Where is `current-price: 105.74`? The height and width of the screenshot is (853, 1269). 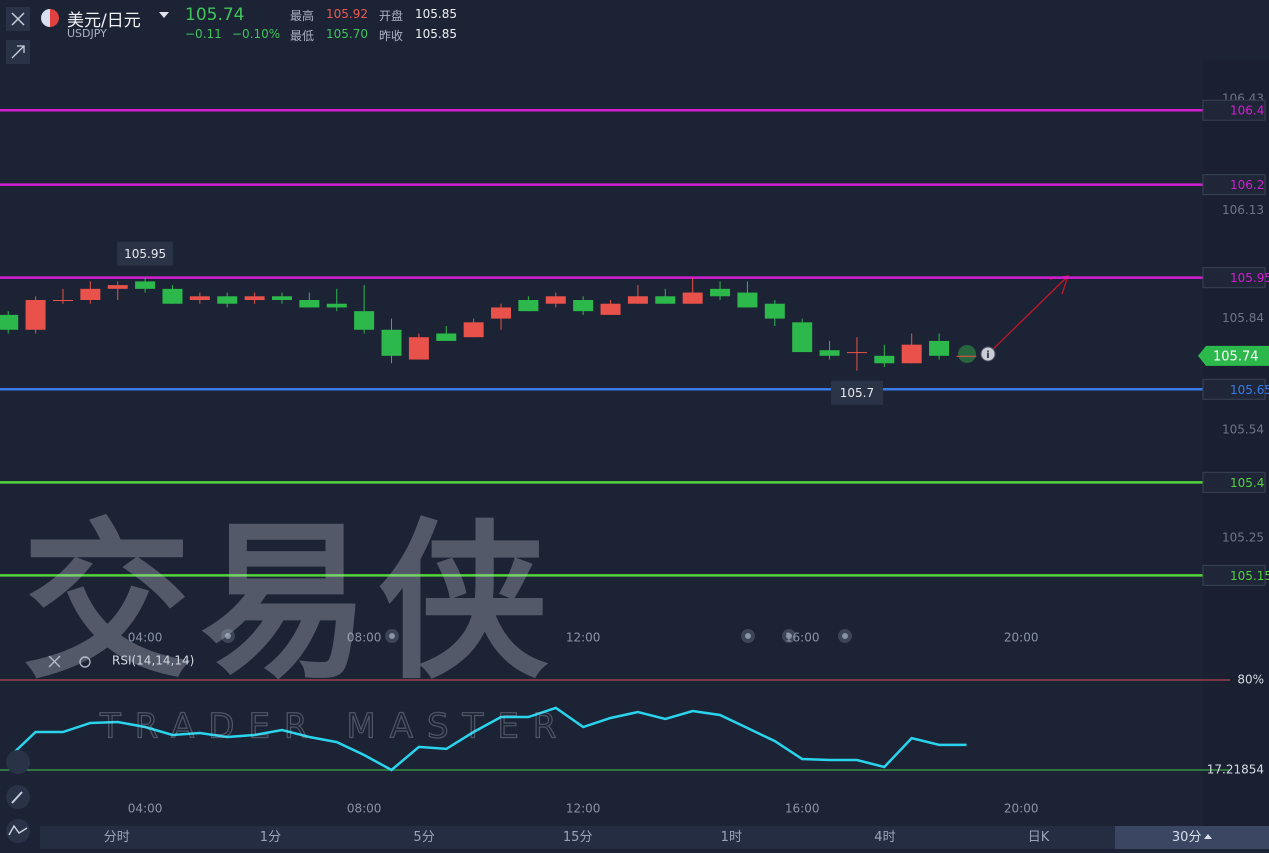
current-price: 105.74 is located at coordinates (215, 15).